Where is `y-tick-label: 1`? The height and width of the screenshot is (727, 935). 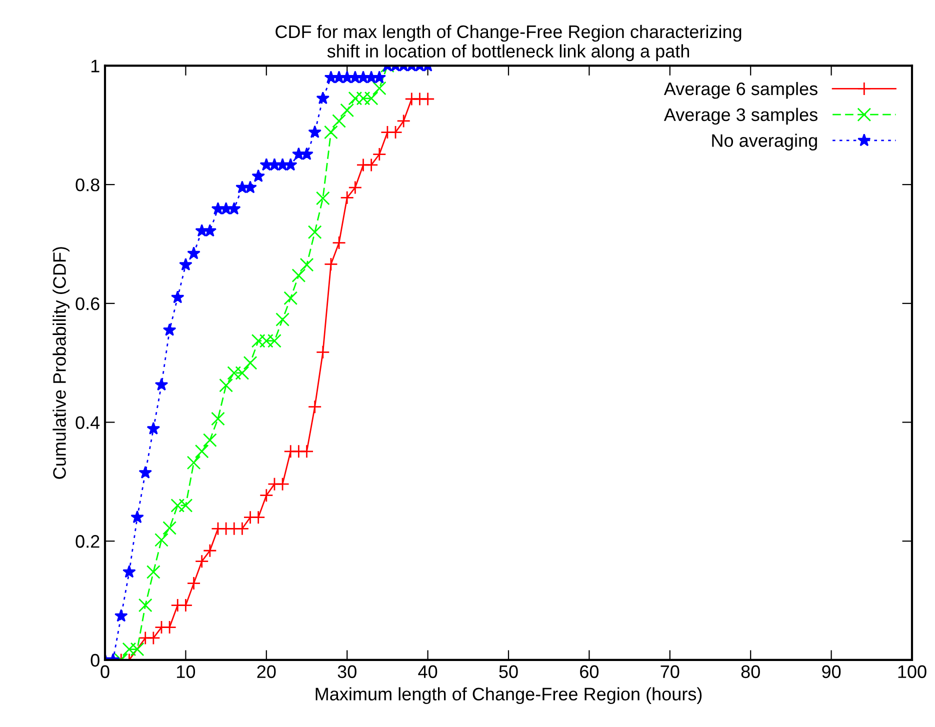 y-tick-label: 1 is located at coordinates (95, 66).